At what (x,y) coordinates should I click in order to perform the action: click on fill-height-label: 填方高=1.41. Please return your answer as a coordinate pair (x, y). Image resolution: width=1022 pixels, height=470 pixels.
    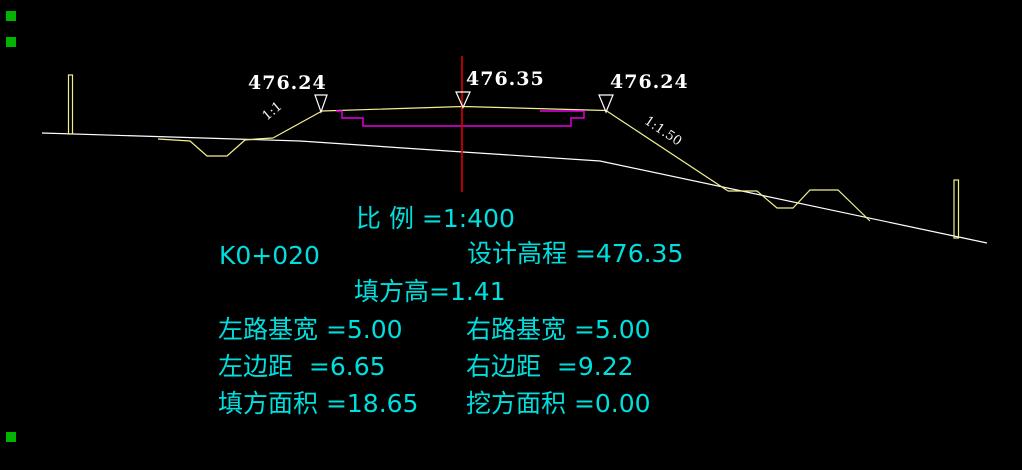
    Looking at the image, I should click on (430, 291).